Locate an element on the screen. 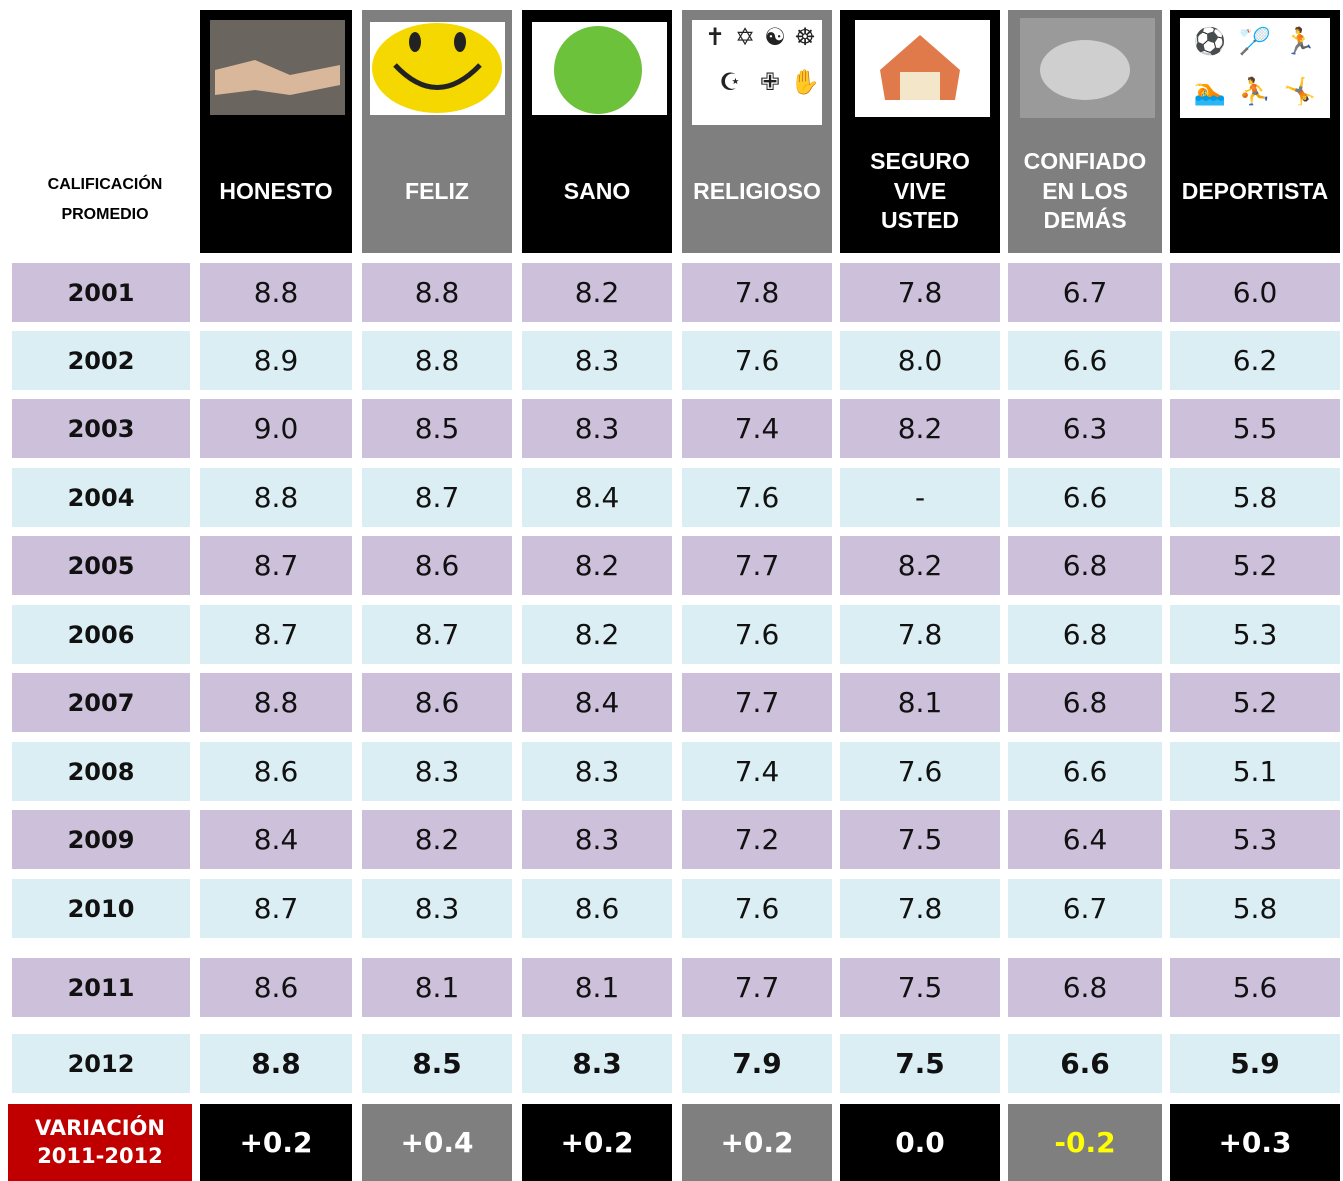 The image size is (1343, 1181). year-cell: 2008 is located at coordinates (101, 771).